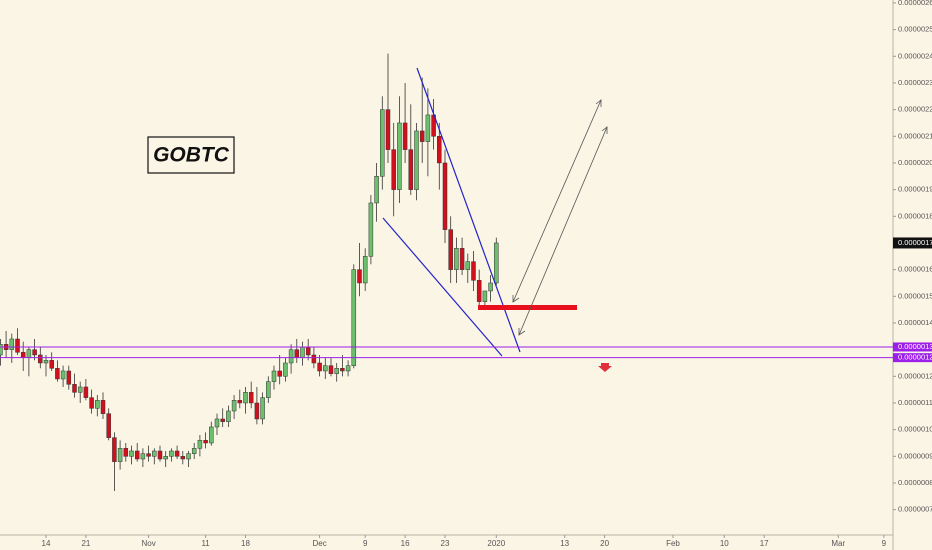 Image resolution: width=932 pixels, height=550 pixels. Describe the element at coordinates (915, 242) in the screenshot. I see `current-price-label: 0.00000170` at that location.